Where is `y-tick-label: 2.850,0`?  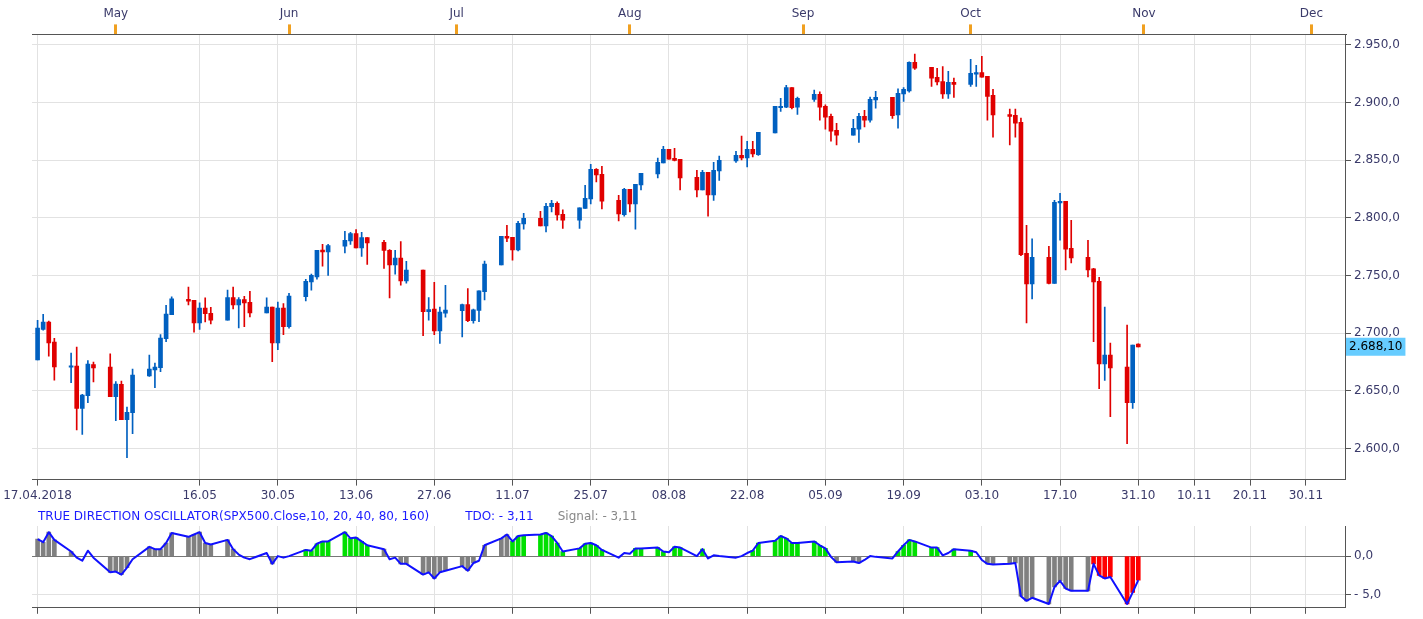
y-tick-label: 2.850,0 is located at coordinates (1377, 159).